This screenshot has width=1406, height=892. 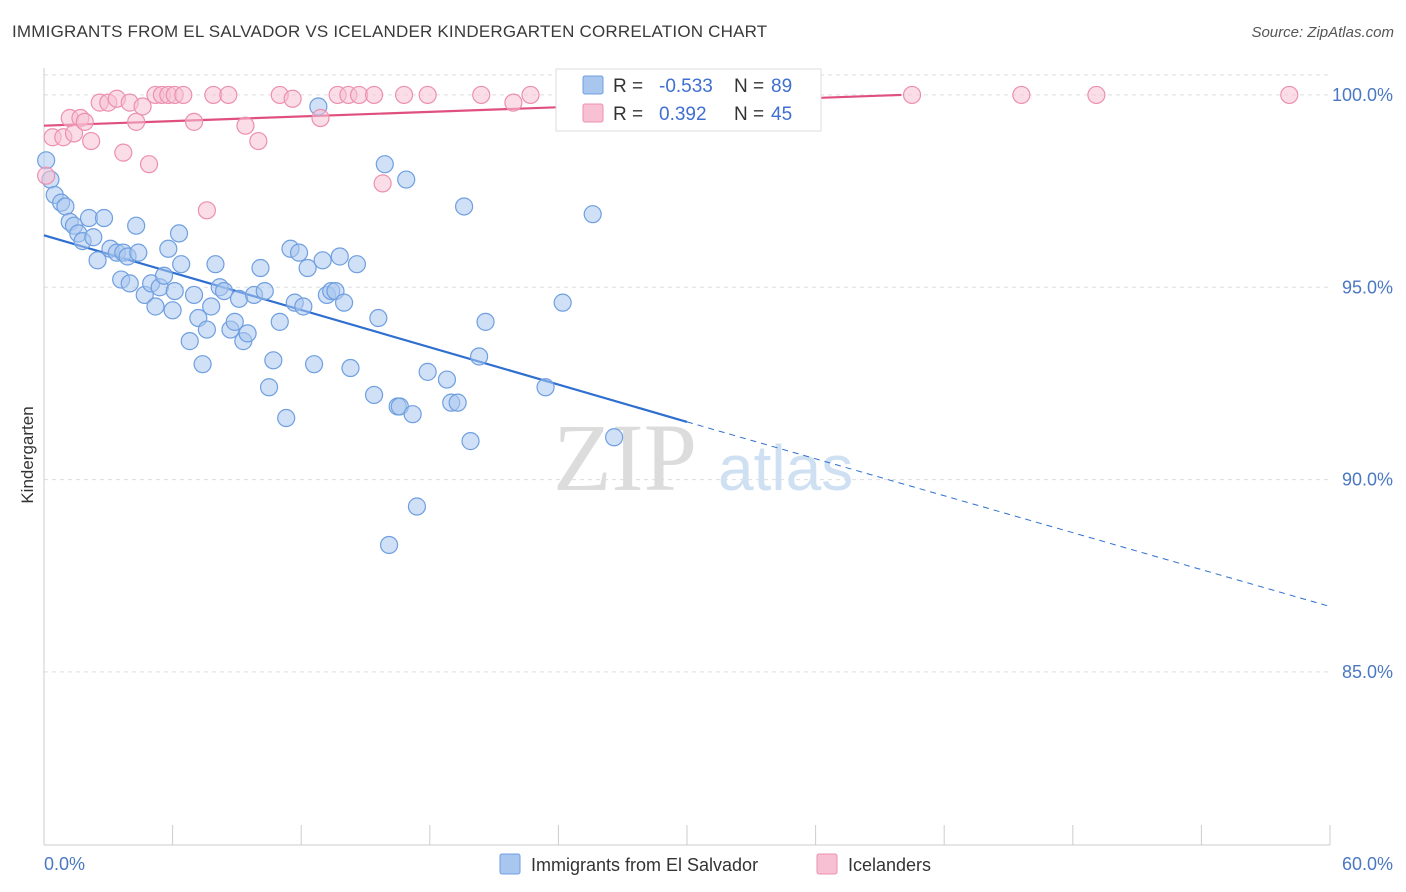 I want to click on watermark-atlas-text: atlas, so click(x=785, y=468).